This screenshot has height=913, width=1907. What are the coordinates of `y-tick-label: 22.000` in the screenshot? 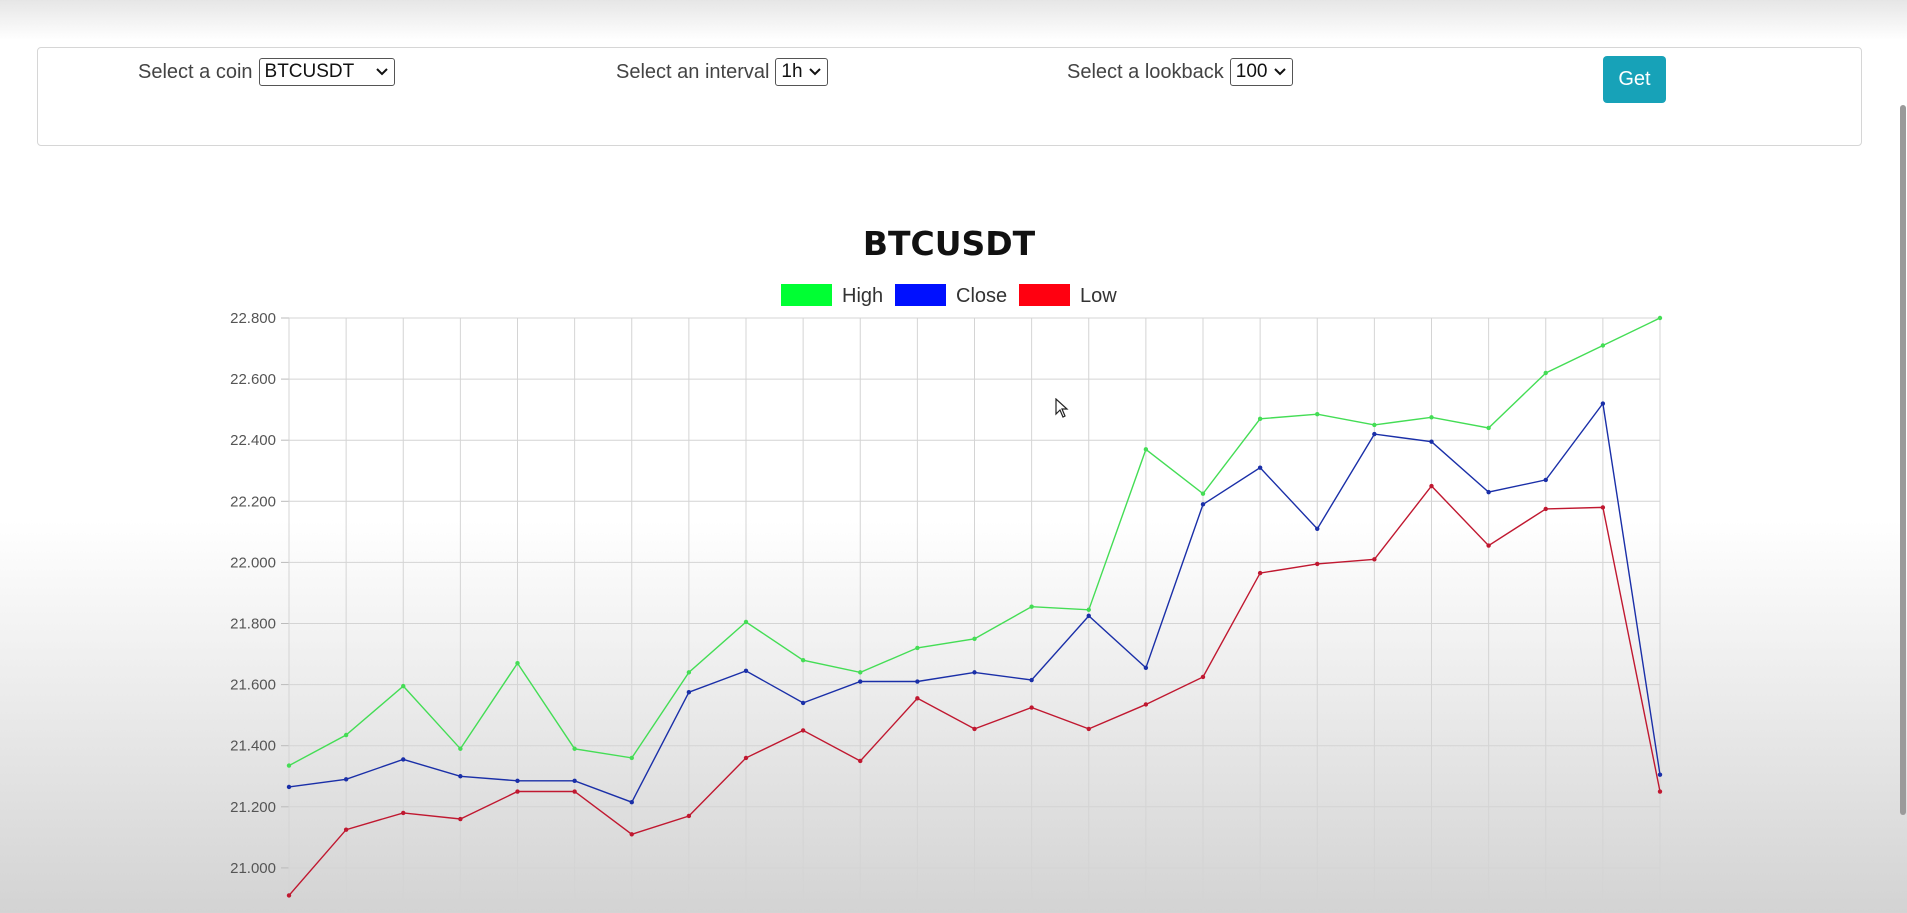 It's located at (253, 562).